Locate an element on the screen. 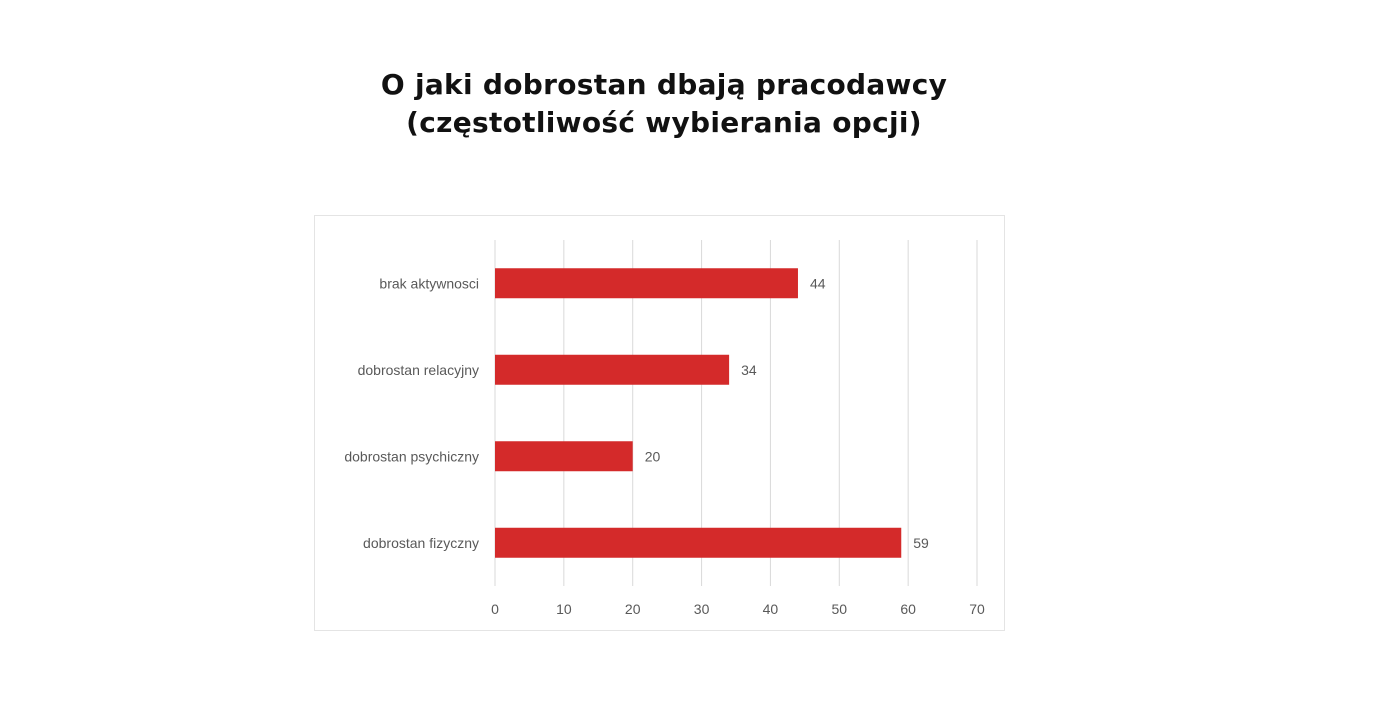 Image resolution: width=1376 pixels, height=726 pixels. category-label-3: dobrostan psychiczny is located at coordinates (411, 456).